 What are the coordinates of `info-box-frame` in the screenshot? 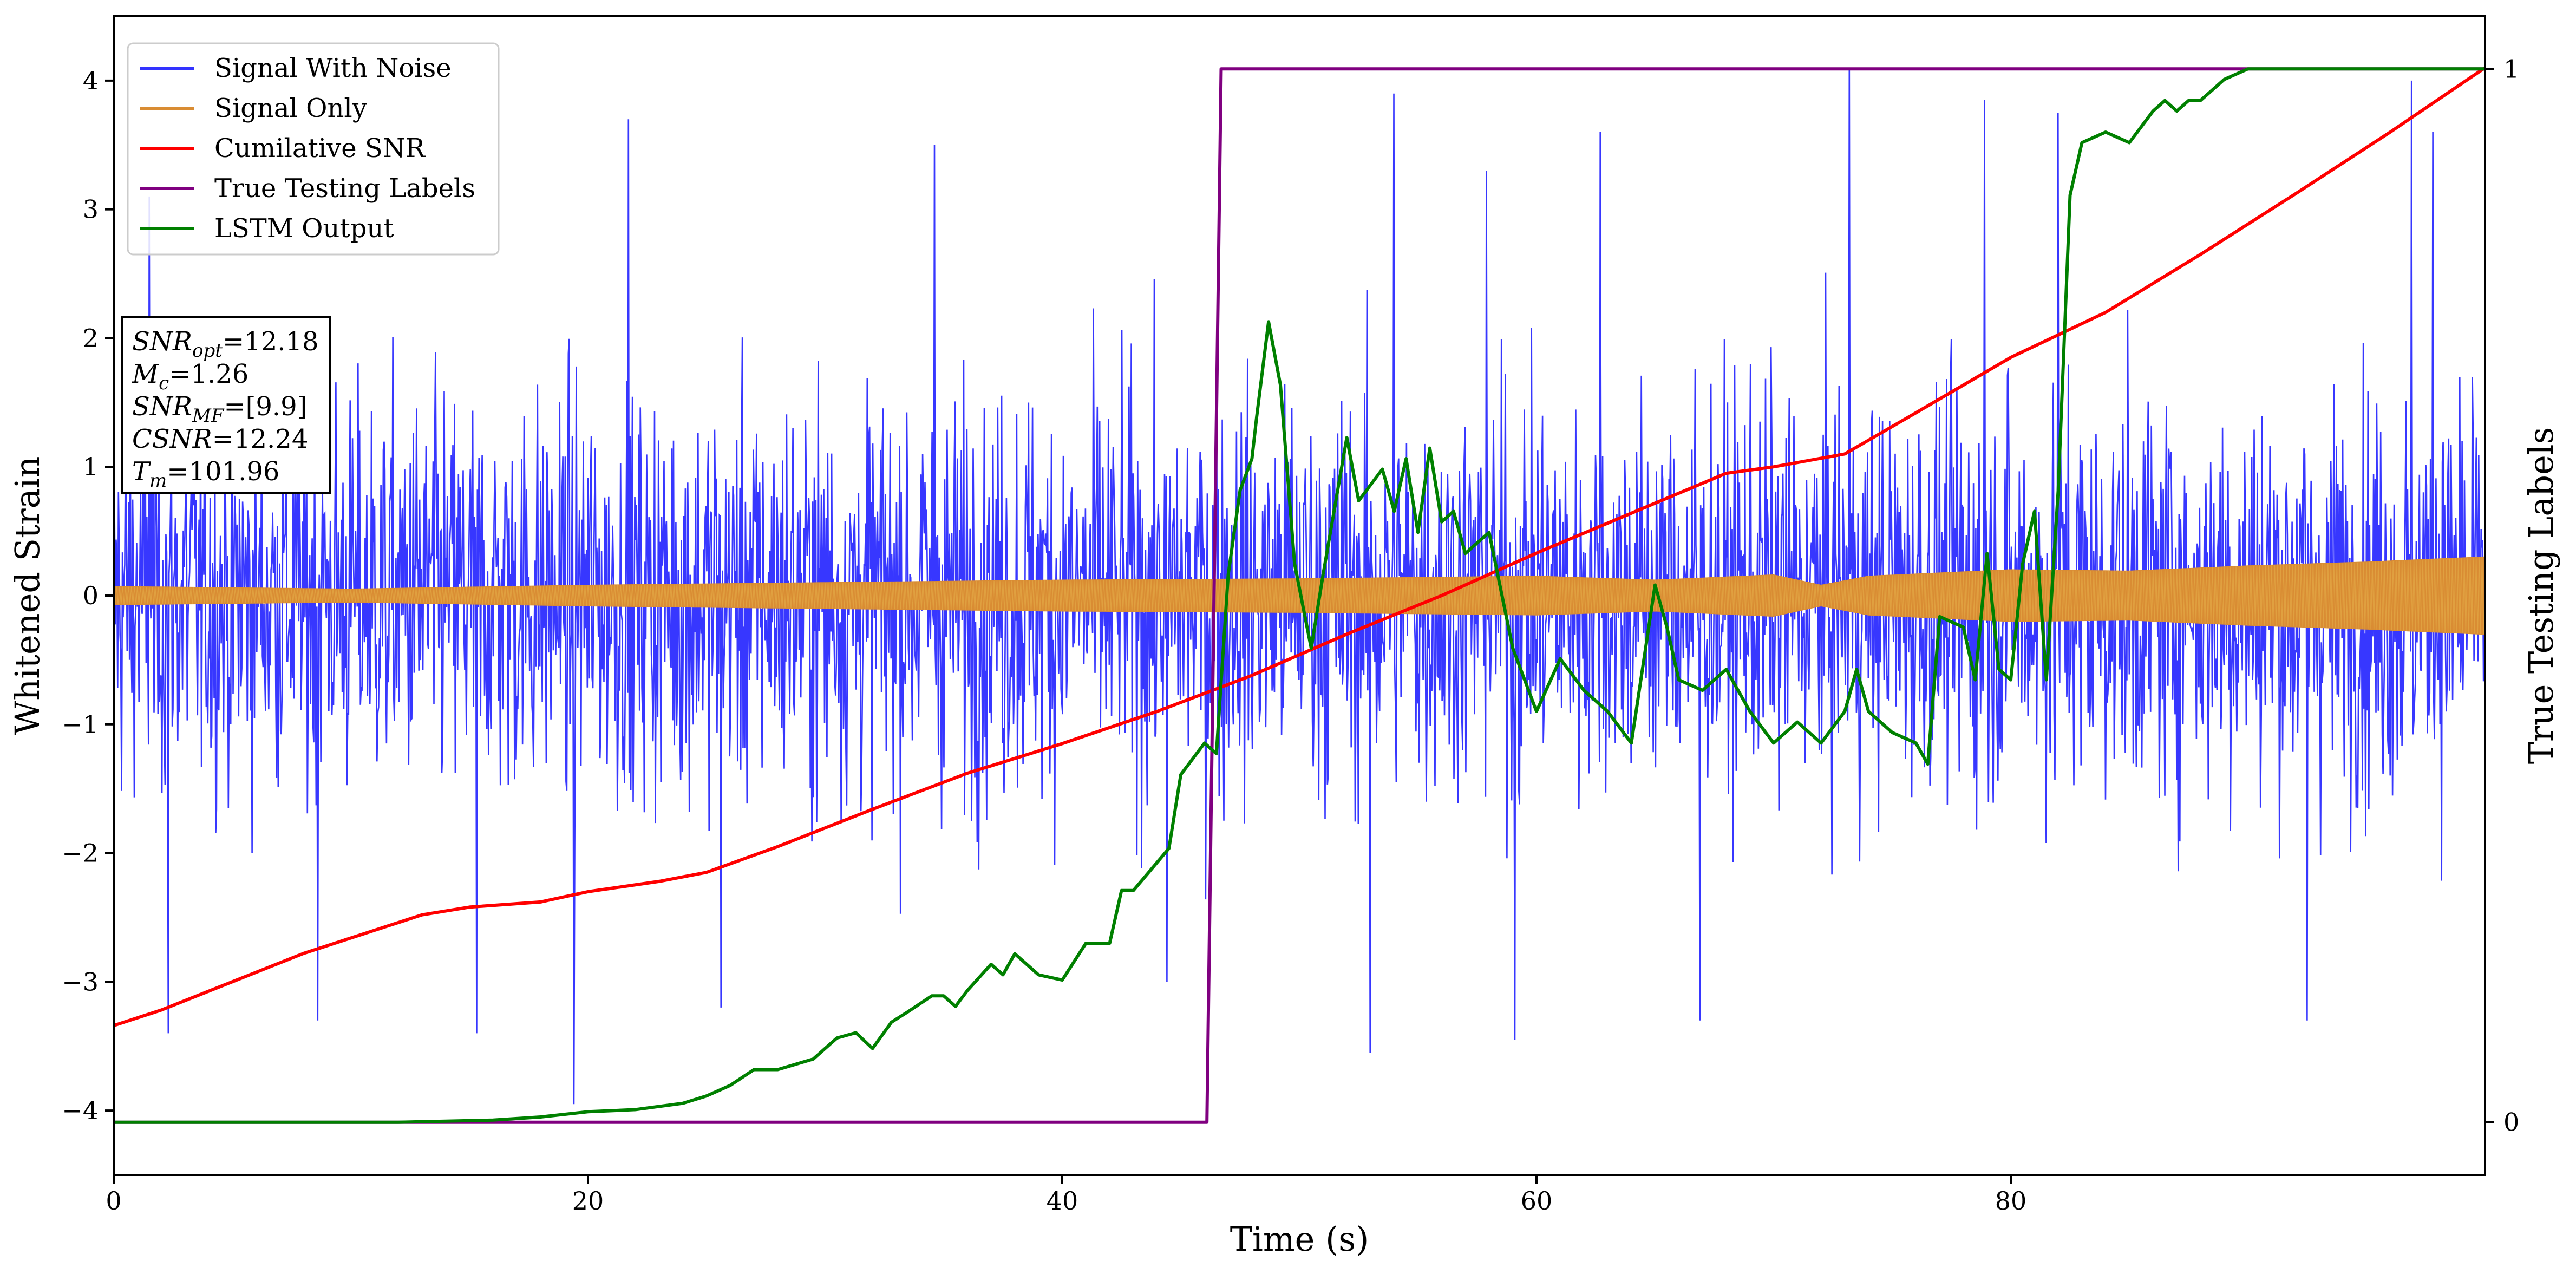 It's located at (226, 405).